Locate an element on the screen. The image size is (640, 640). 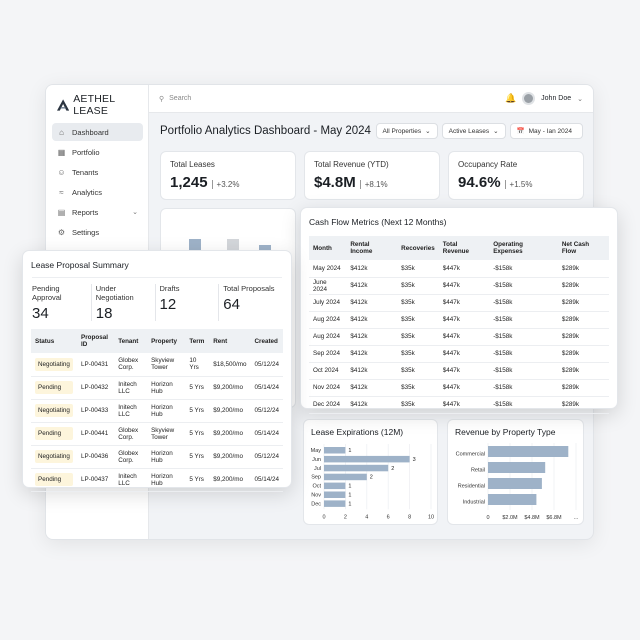
filter-properties: All Properties ⌄ is located at coordinates (406, 131).